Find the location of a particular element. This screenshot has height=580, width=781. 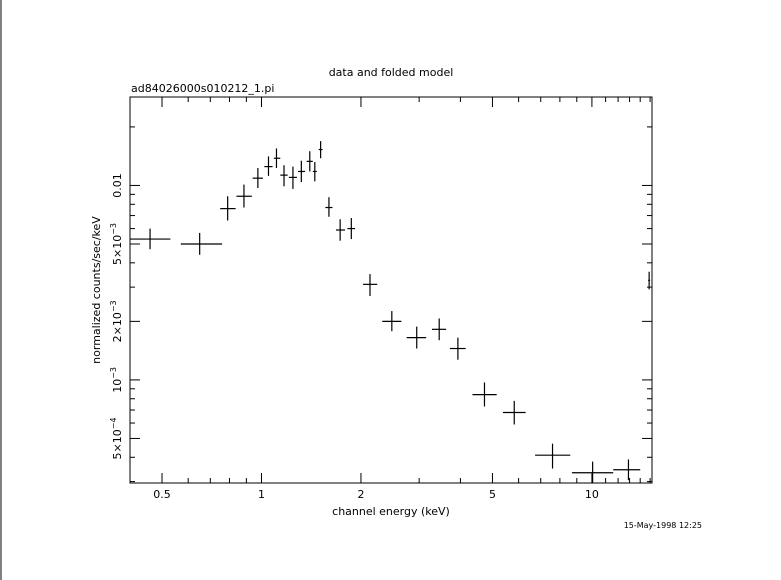

y-tick-label: 2×10−3 is located at coordinates (116, 321).